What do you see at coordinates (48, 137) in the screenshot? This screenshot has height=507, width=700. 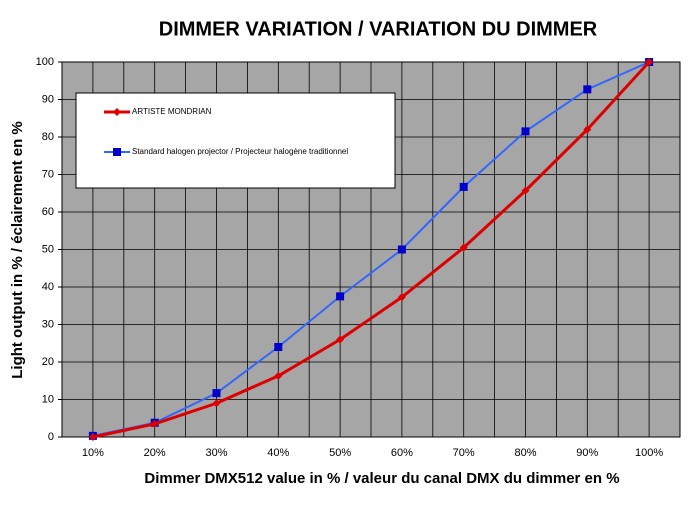 I see `y-tick-label: 80` at bounding box center [48, 137].